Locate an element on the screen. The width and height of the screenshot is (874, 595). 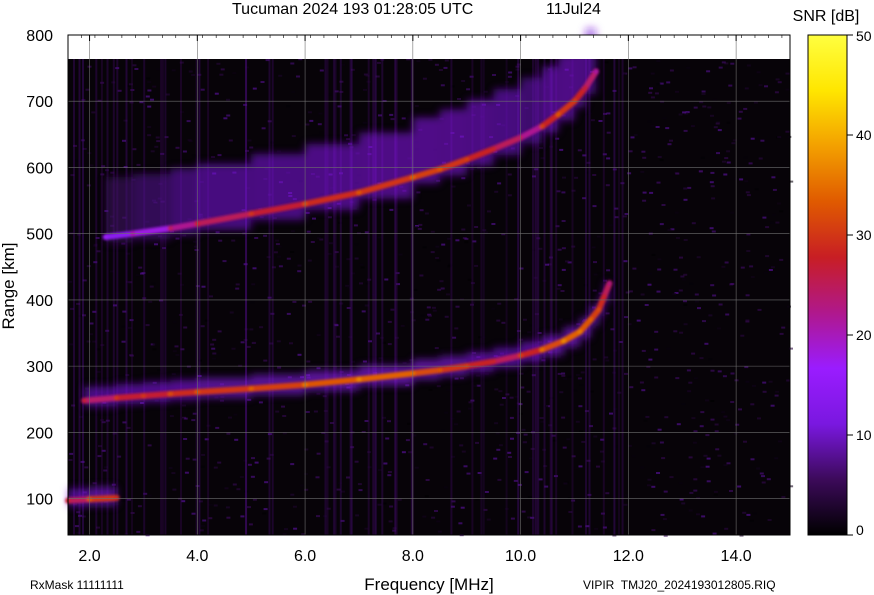
y-axis-label: Range [km] is located at coordinates (9, 286).